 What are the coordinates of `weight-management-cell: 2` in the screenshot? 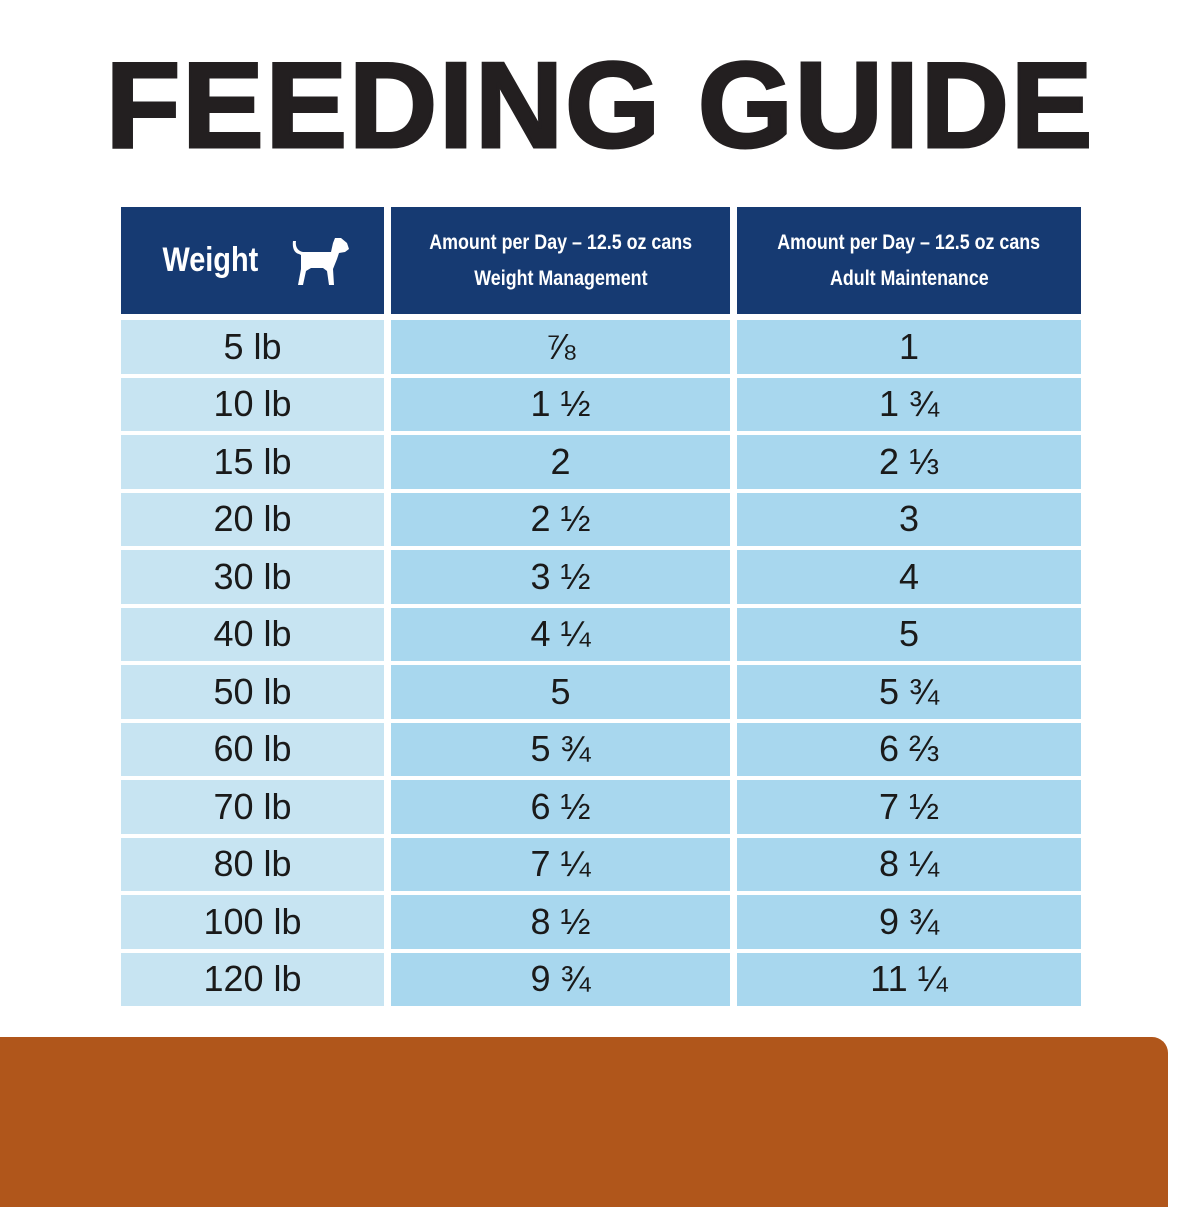 It's located at (560, 462).